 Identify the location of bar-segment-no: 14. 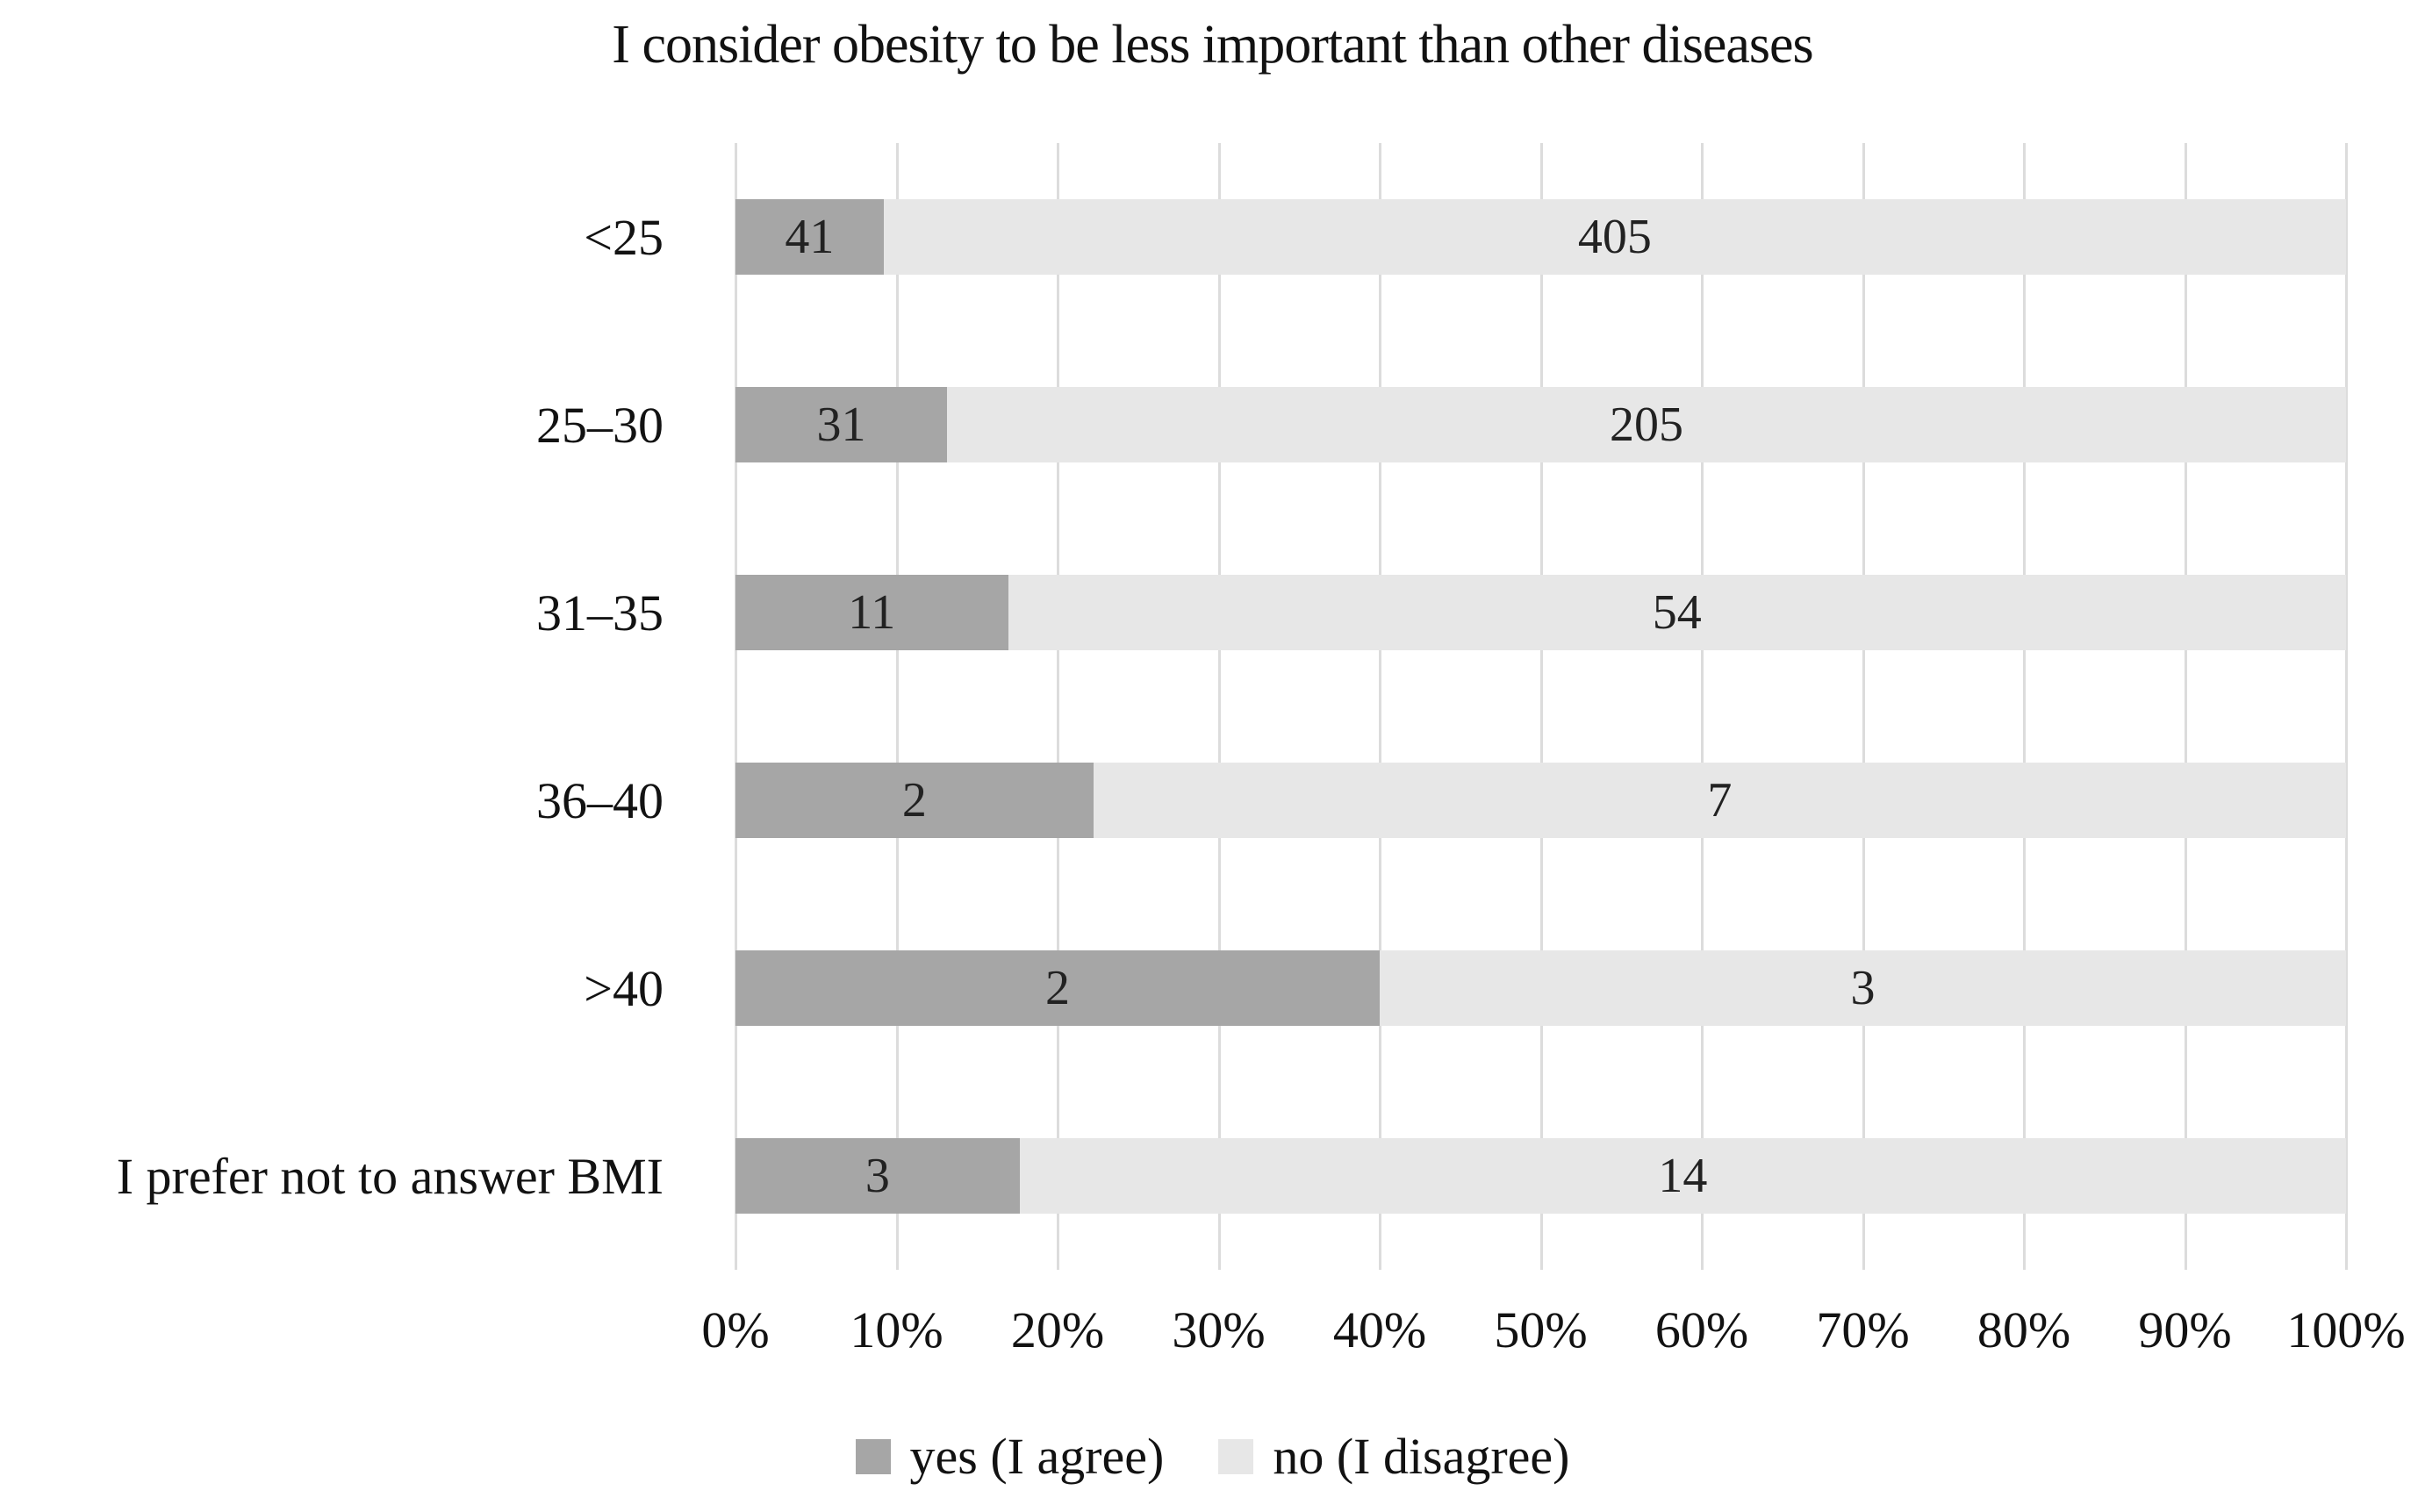
(1682, 1176).